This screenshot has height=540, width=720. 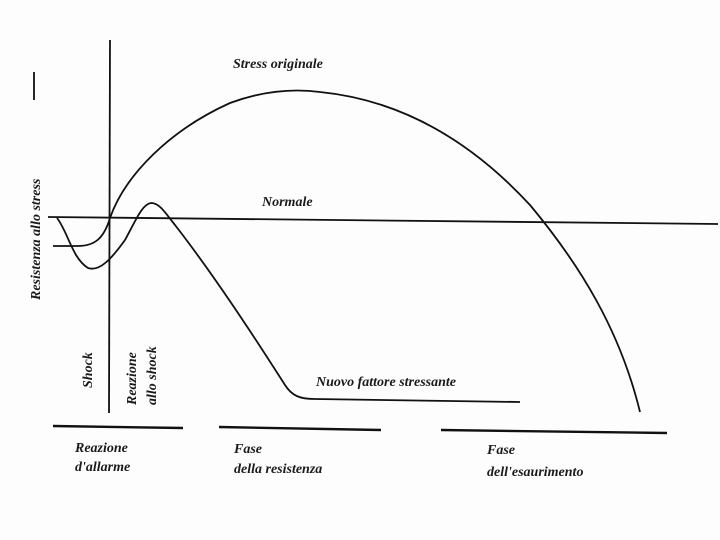 What do you see at coordinates (383, 220) in the screenshot?
I see `normal-level-line` at bounding box center [383, 220].